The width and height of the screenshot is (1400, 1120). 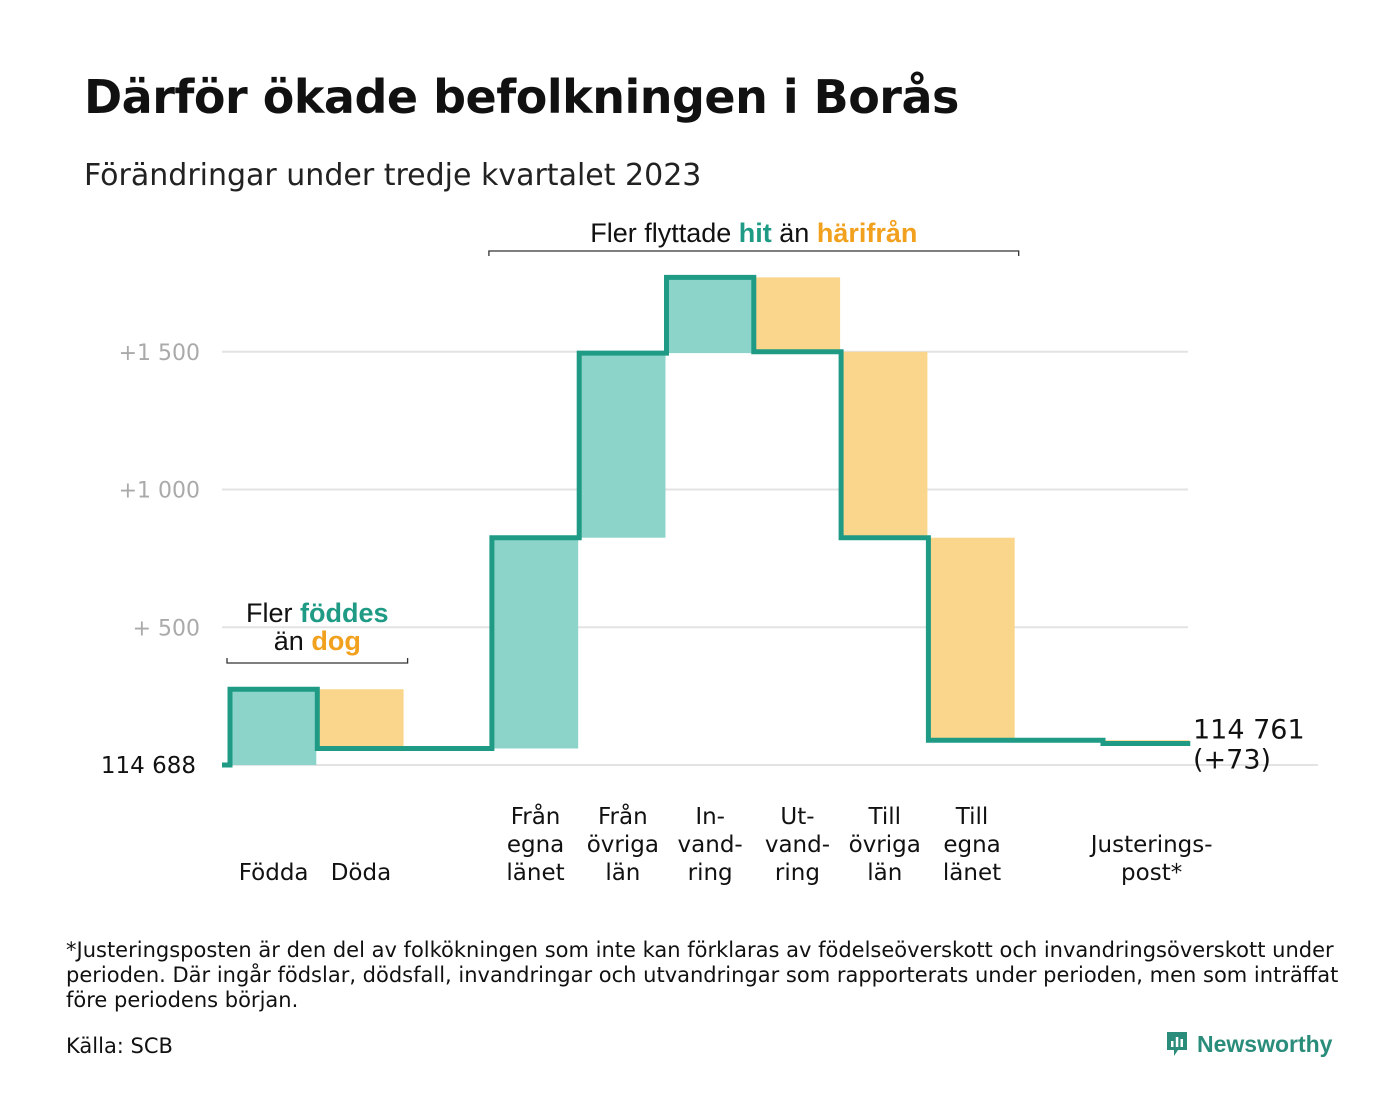 What do you see at coordinates (159, 491) in the screenshot?
I see `y-tick-label: +1 000` at bounding box center [159, 491].